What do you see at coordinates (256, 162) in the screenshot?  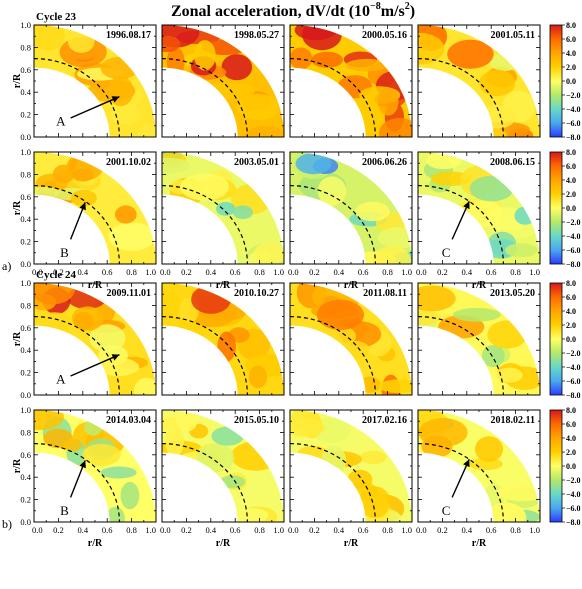 I see `panel-date: 2003.05.01` at bounding box center [256, 162].